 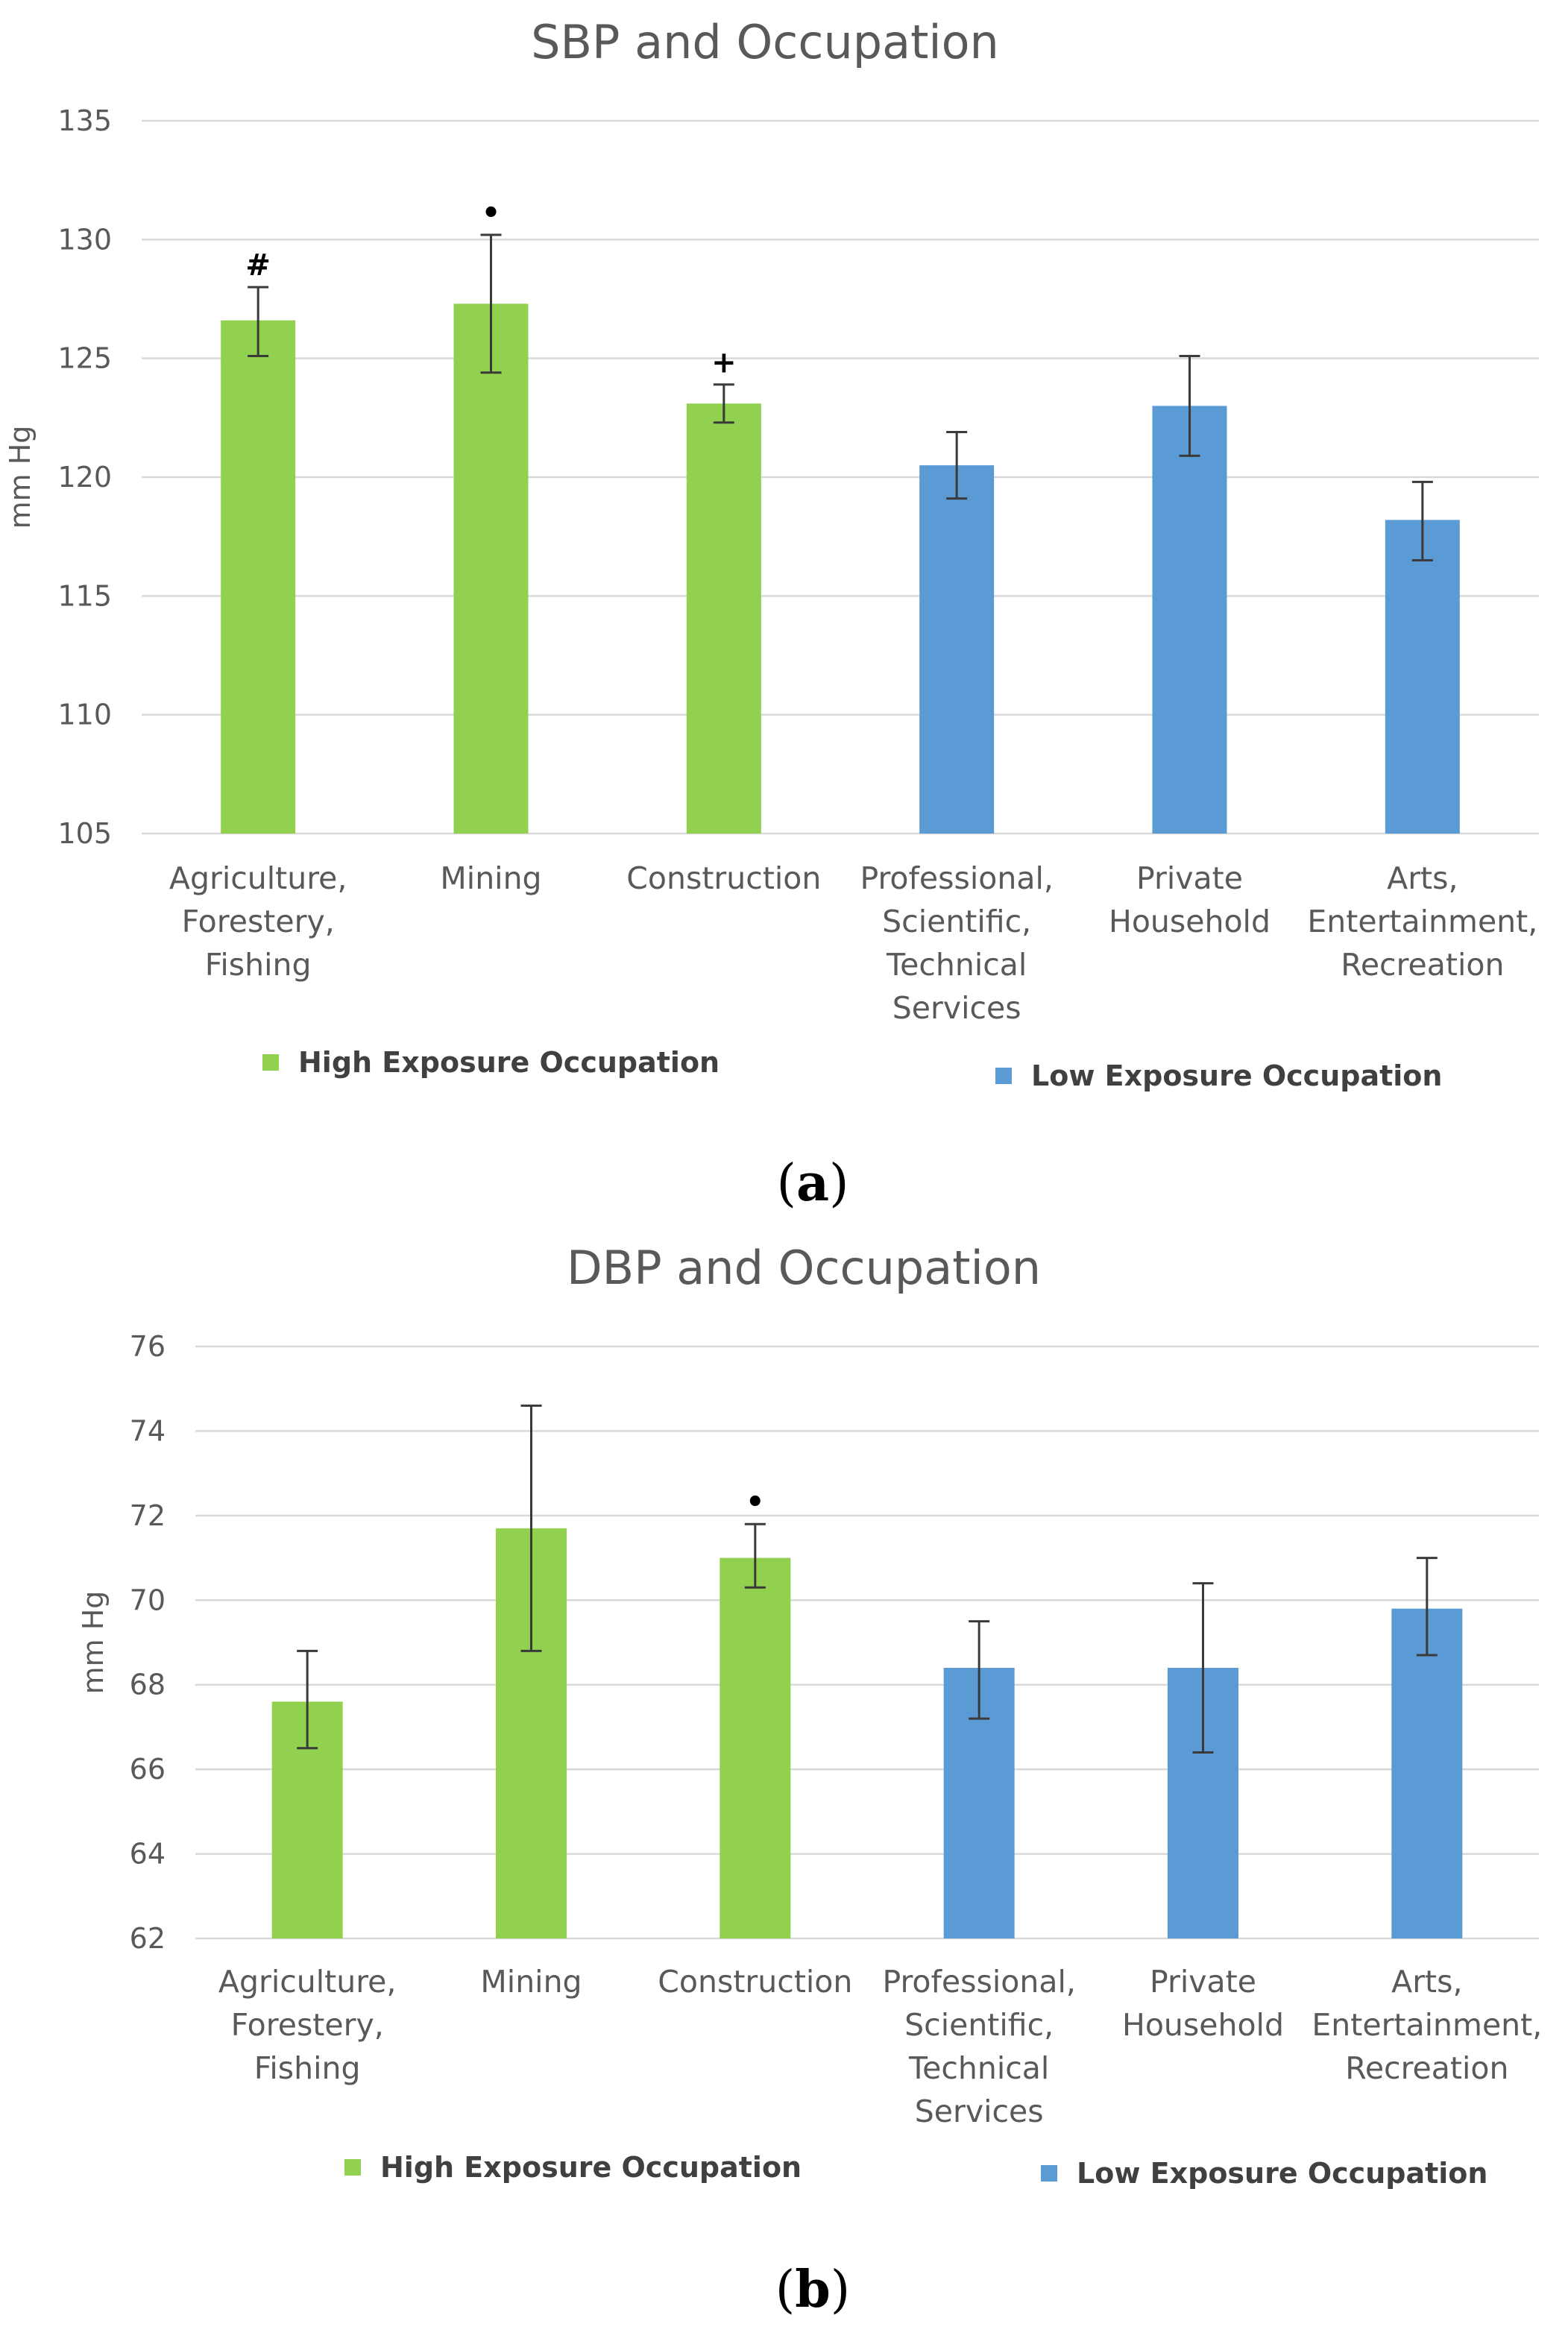 I want to click on y-tick-label: 70, so click(x=148, y=1600).